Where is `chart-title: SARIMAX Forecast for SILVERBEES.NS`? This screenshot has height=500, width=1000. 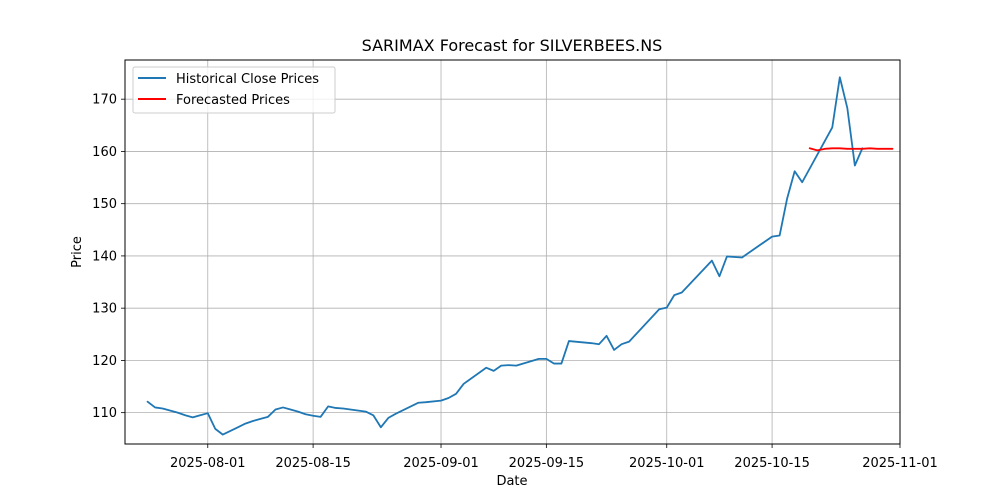
chart-title: SARIMAX Forecast for SILVERBEES.NS is located at coordinates (512, 45).